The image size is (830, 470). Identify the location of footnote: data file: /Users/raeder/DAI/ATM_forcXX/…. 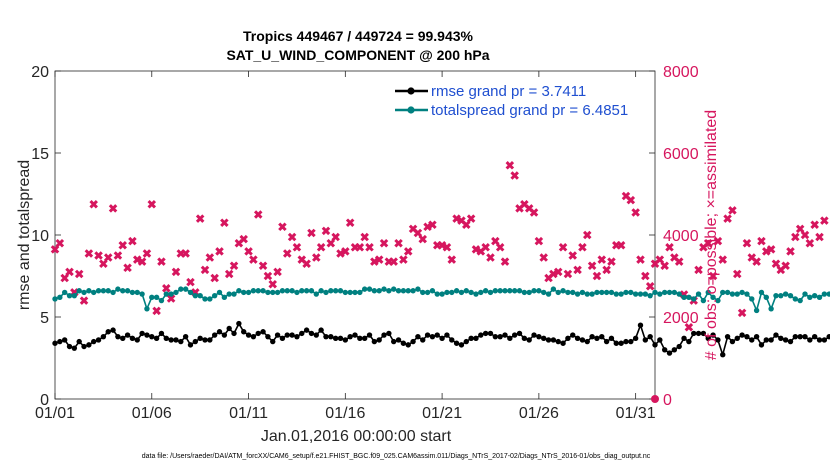
(396, 456).